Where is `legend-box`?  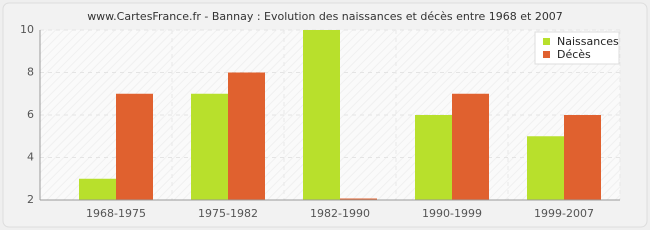
legend-box is located at coordinates (577, 48).